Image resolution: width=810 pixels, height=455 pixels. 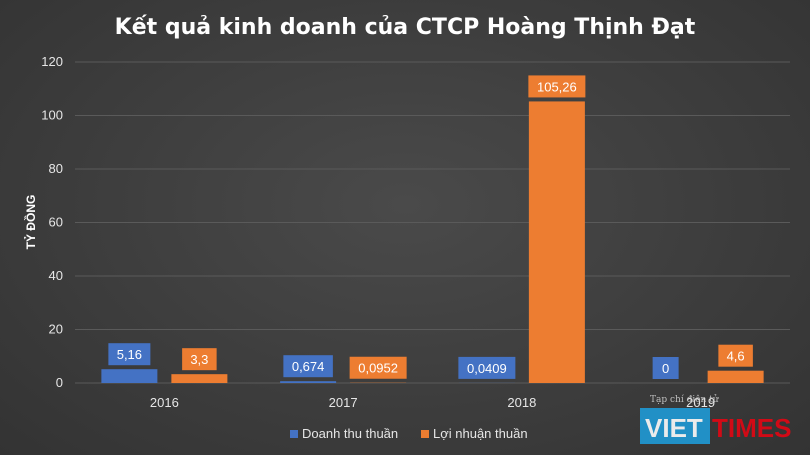 What do you see at coordinates (56, 222) in the screenshot?
I see `y-tick-label: 60` at bounding box center [56, 222].